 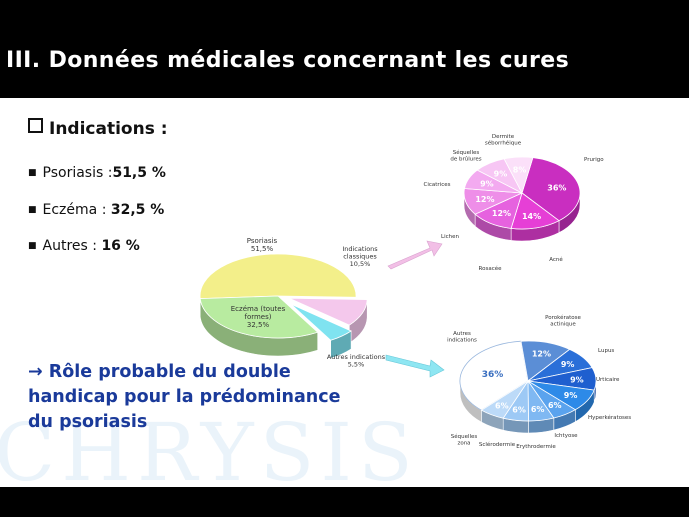 What do you see at coordinates (536, 447) in the screenshot?
I see `category-label: Erythrodermie` at bounding box center [536, 447].